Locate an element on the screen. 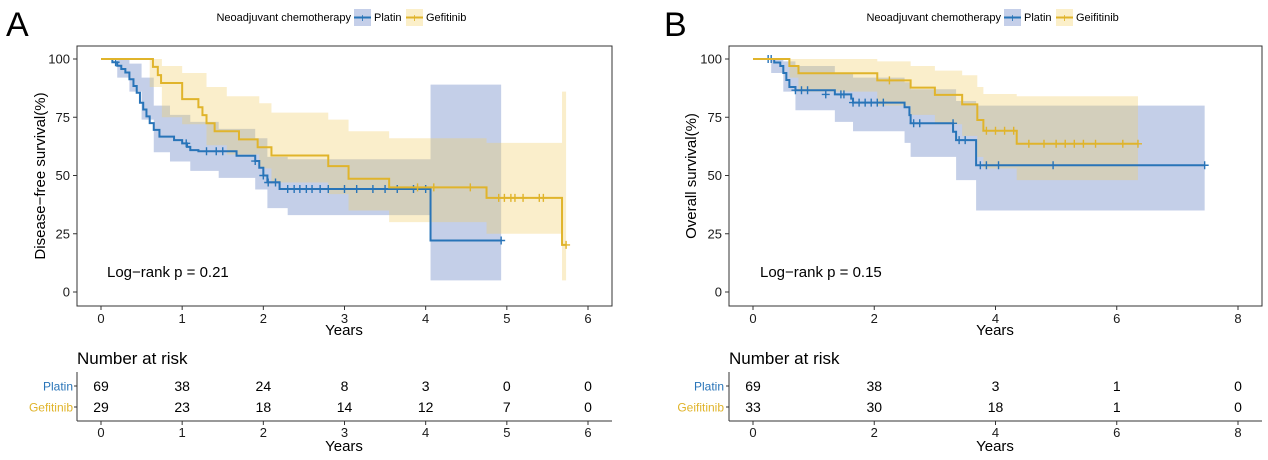 Image resolution: width=1268 pixels, height=460 pixels. y-axis-title-a: Disease−free survival(%) is located at coordinates (40, 175).